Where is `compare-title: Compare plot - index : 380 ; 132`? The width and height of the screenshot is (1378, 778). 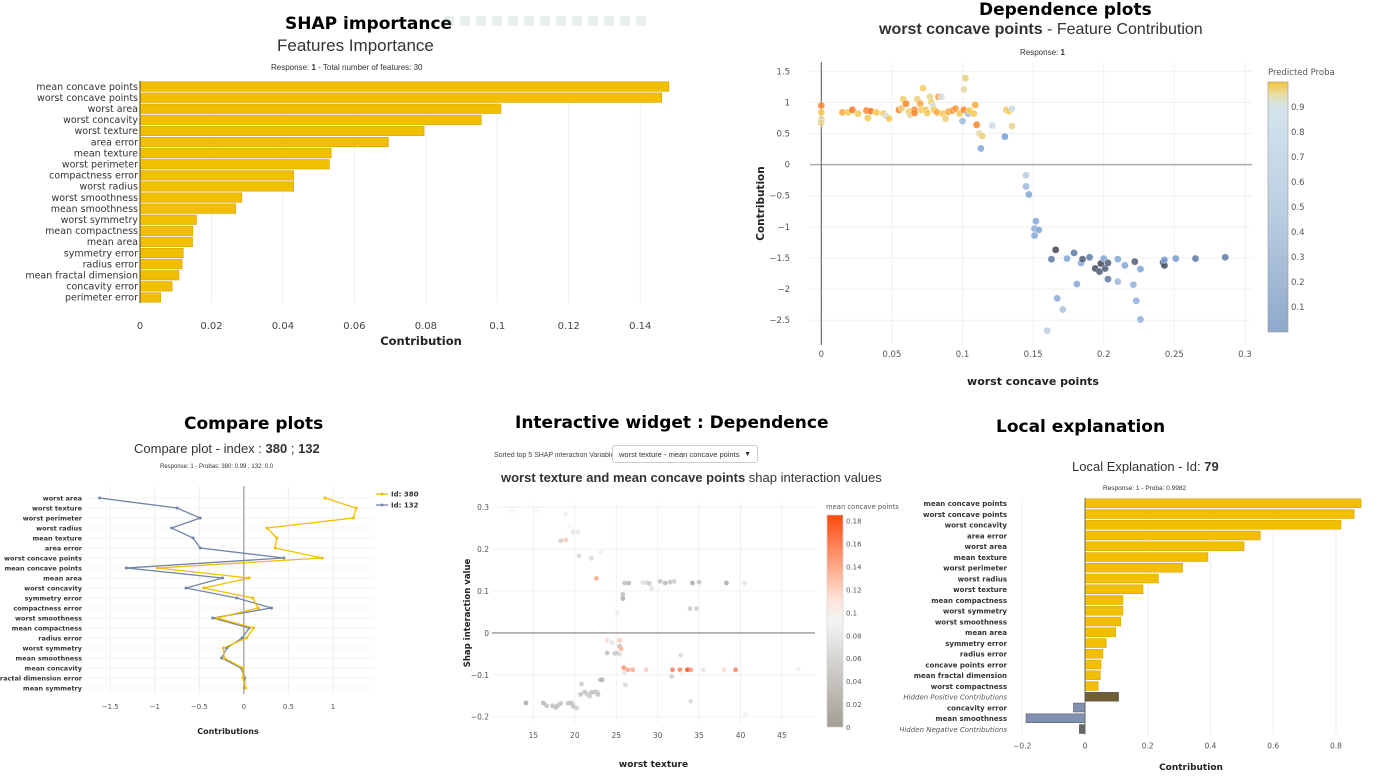 compare-title: Compare plot - index : 380 ; 132 is located at coordinates (227, 448).